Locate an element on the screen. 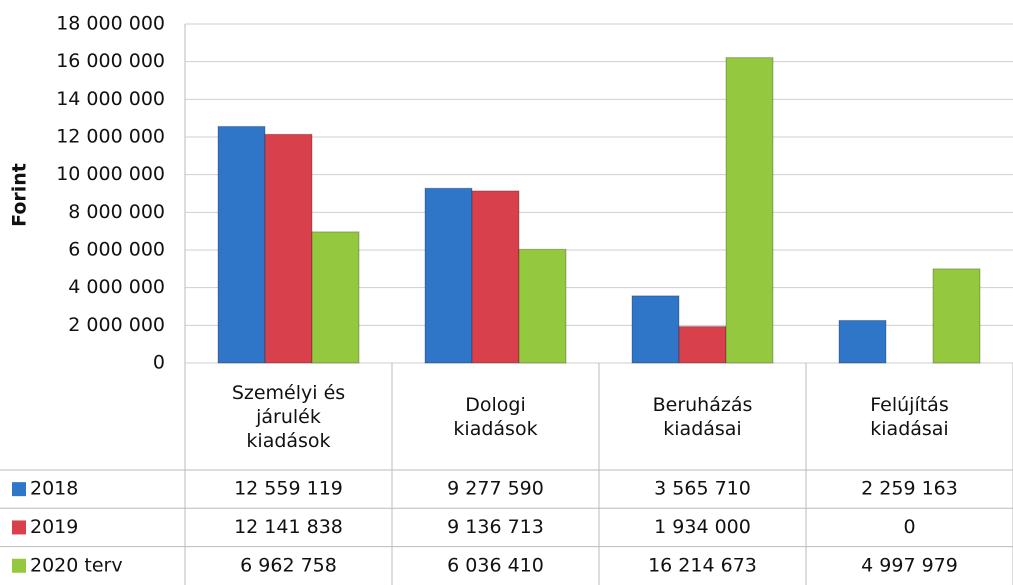  data-label: 4 997 979 is located at coordinates (909, 565).